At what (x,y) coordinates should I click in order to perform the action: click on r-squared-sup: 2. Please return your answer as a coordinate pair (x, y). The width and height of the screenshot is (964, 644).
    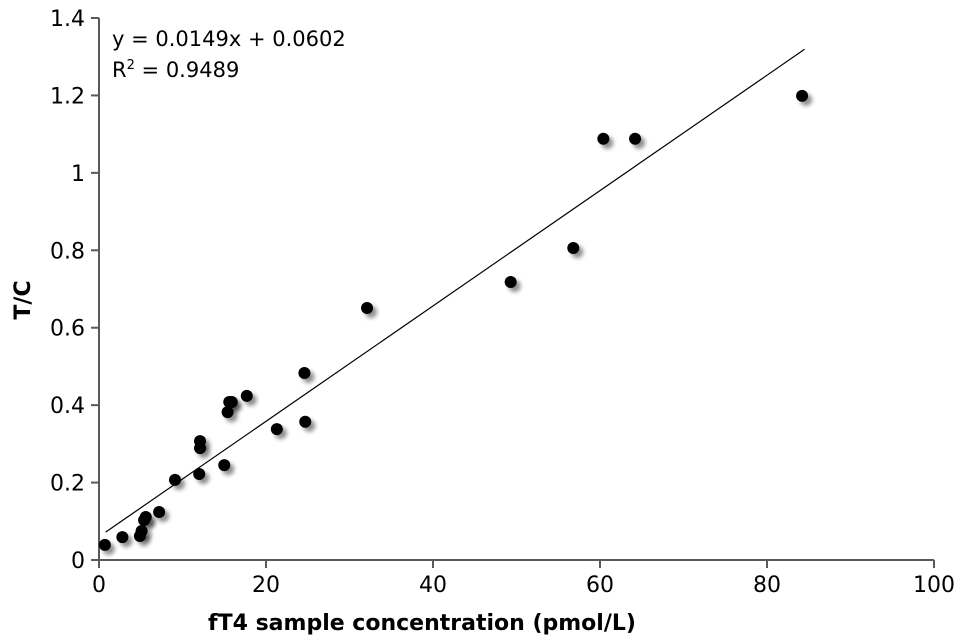
    Looking at the image, I should click on (131, 65).